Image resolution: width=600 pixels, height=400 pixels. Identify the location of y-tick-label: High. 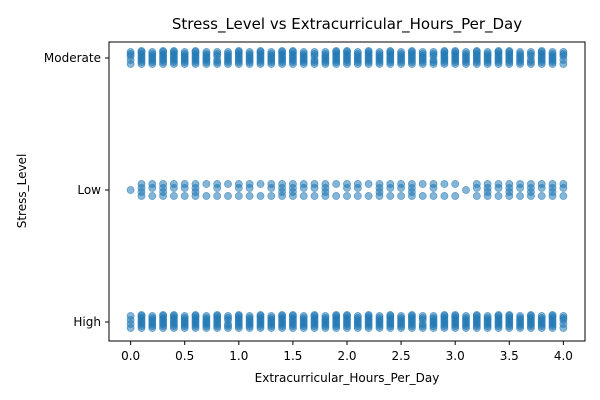
(87, 322).